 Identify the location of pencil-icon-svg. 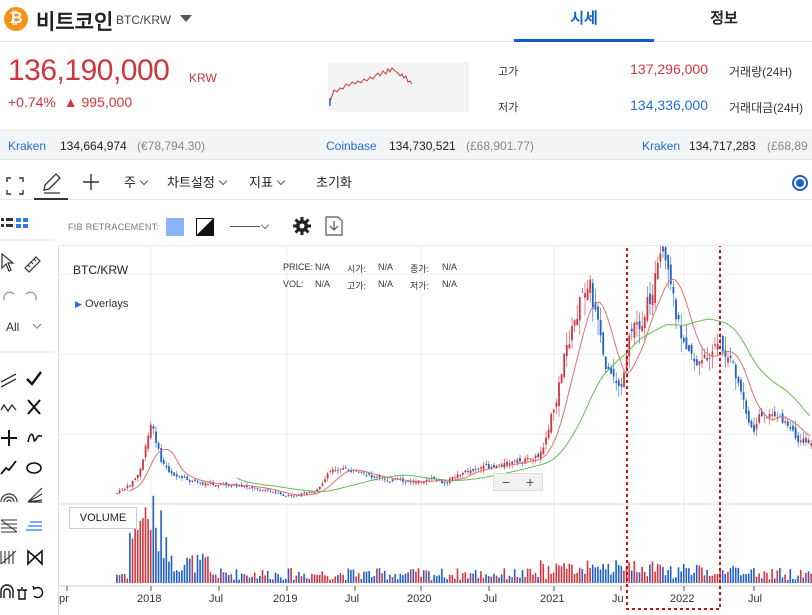
(52, 183).